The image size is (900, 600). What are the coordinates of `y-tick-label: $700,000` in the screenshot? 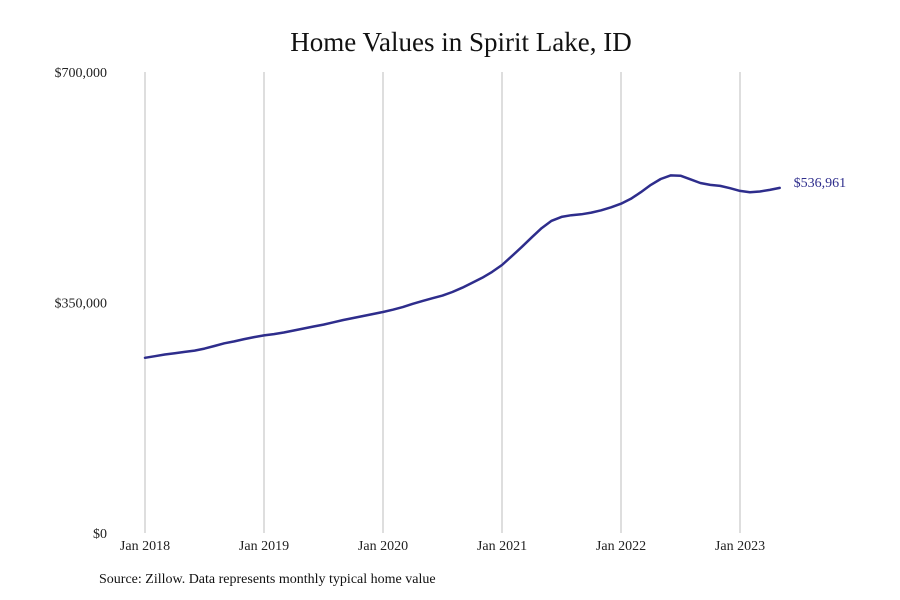 It's located at (81, 73).